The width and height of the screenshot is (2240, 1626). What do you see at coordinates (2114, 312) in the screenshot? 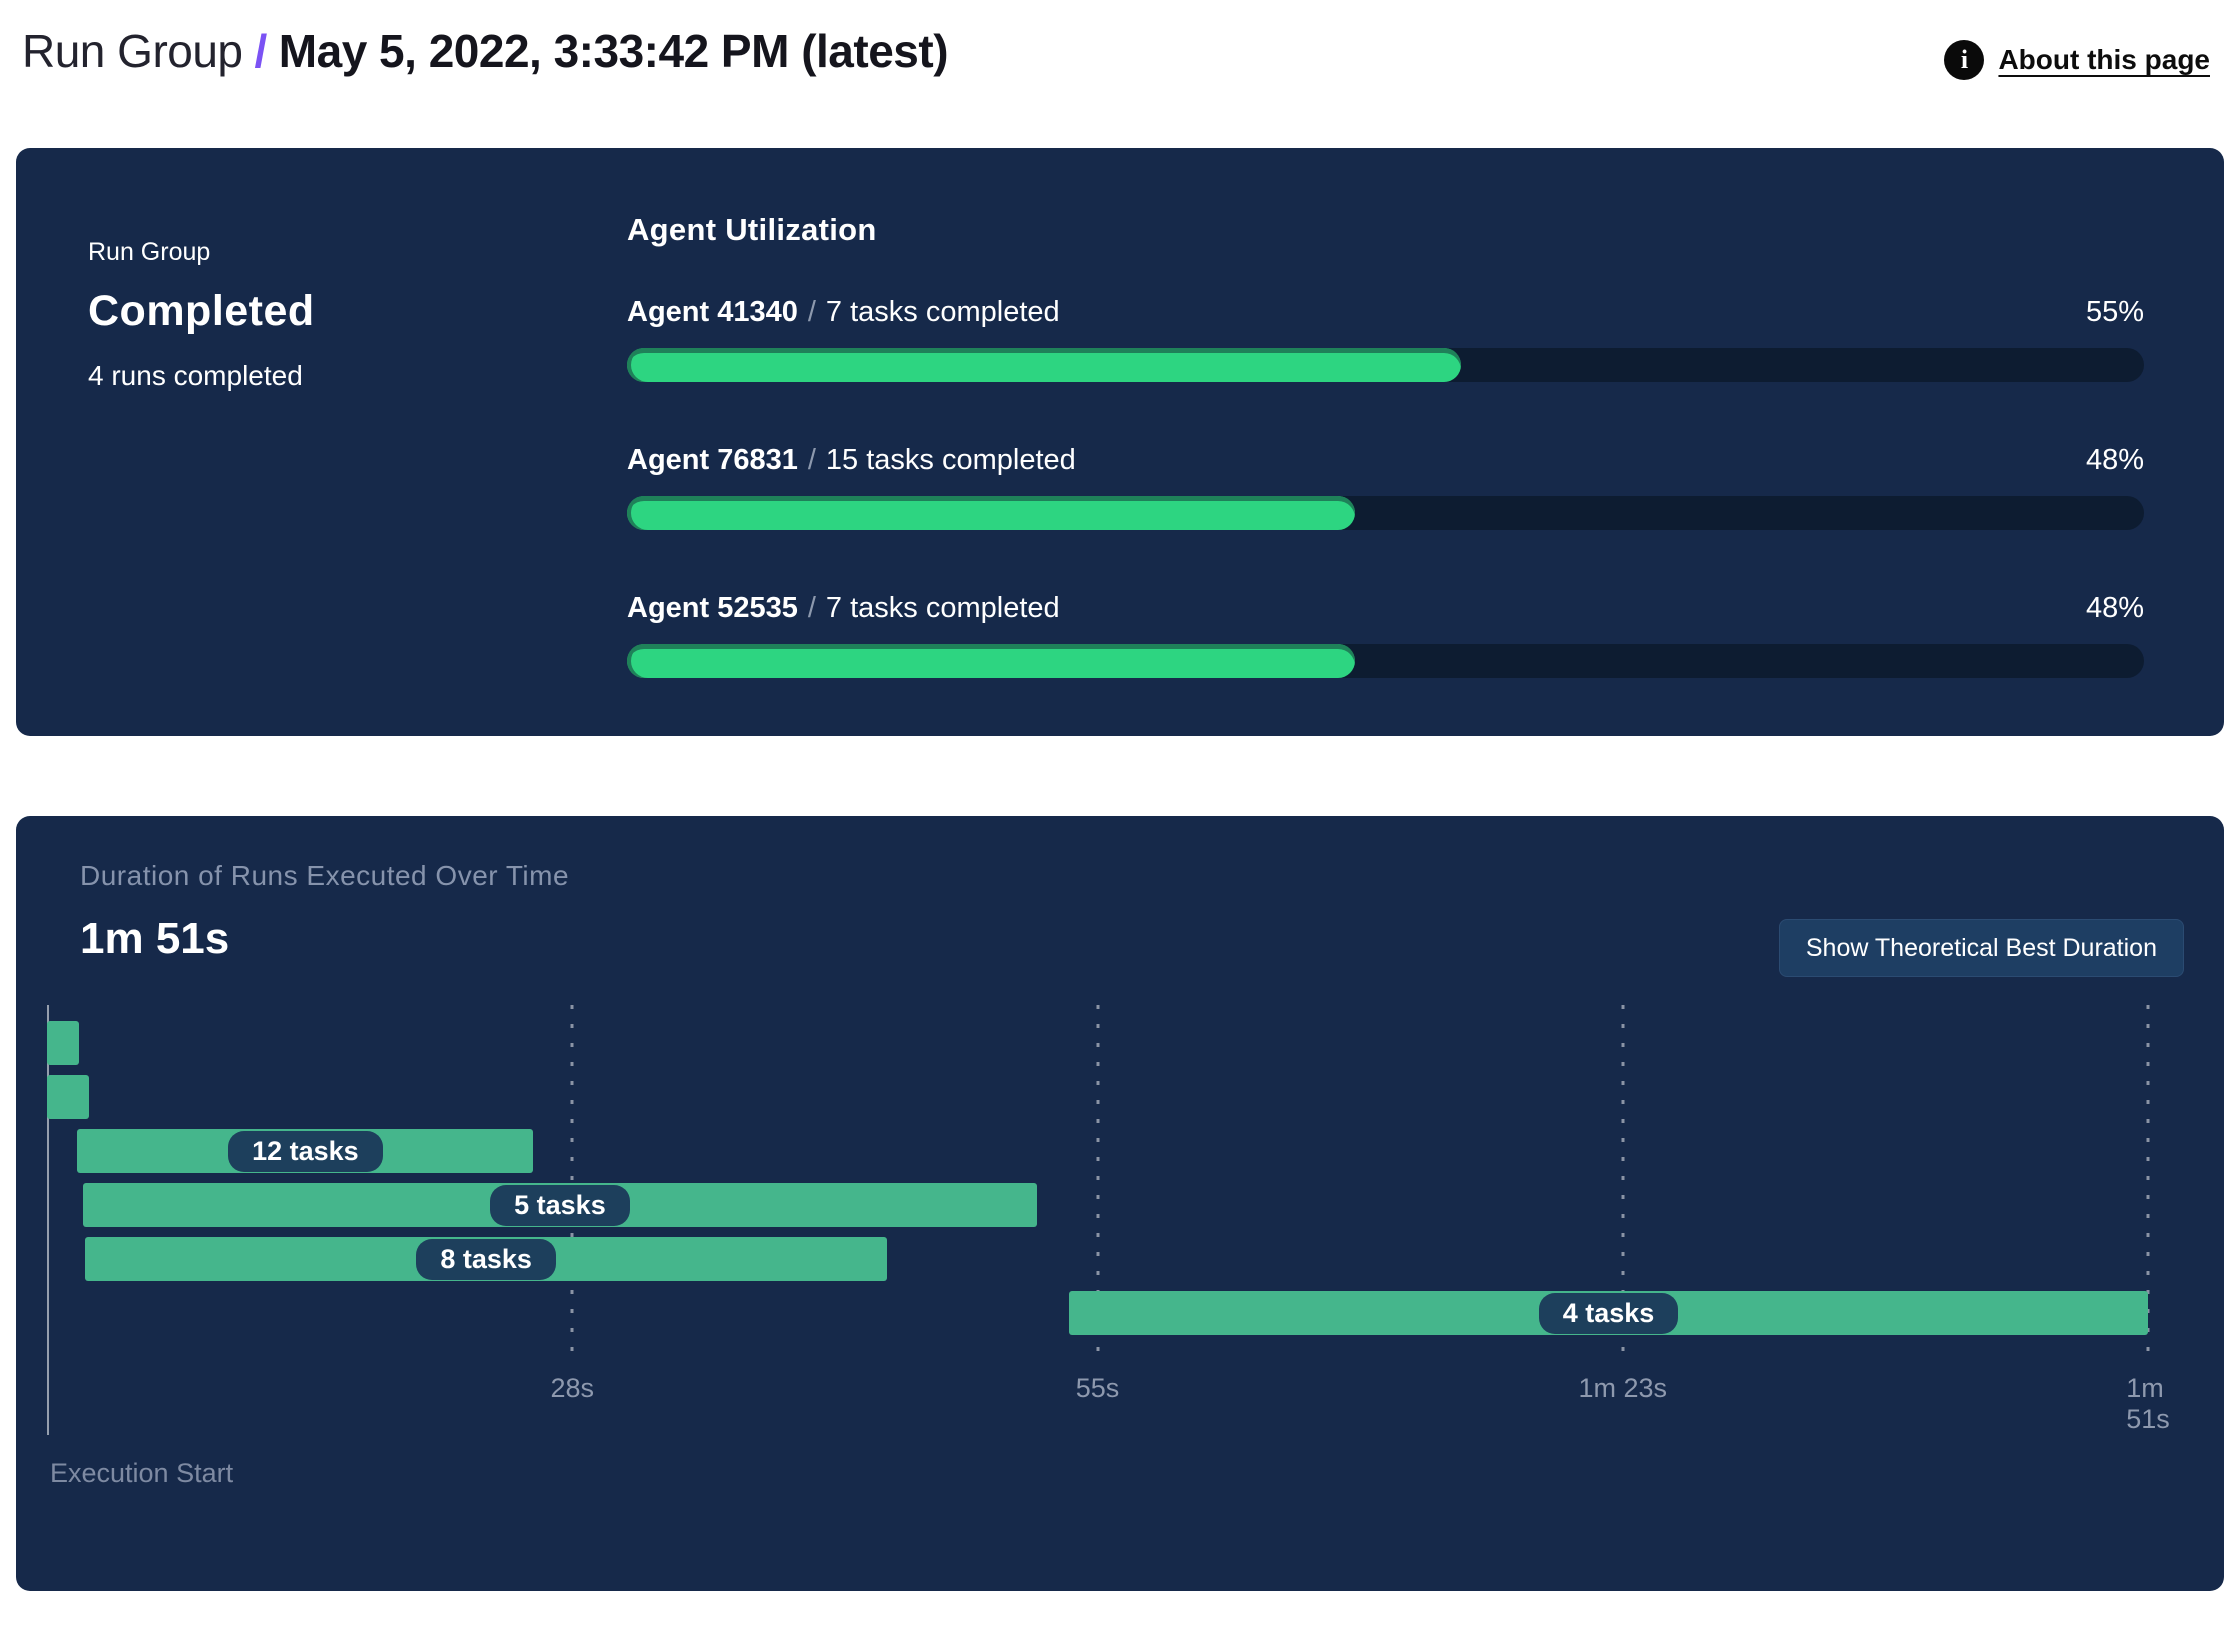
I see `agent-utilization-percent: 55%` at bounding box center [2114, 312].